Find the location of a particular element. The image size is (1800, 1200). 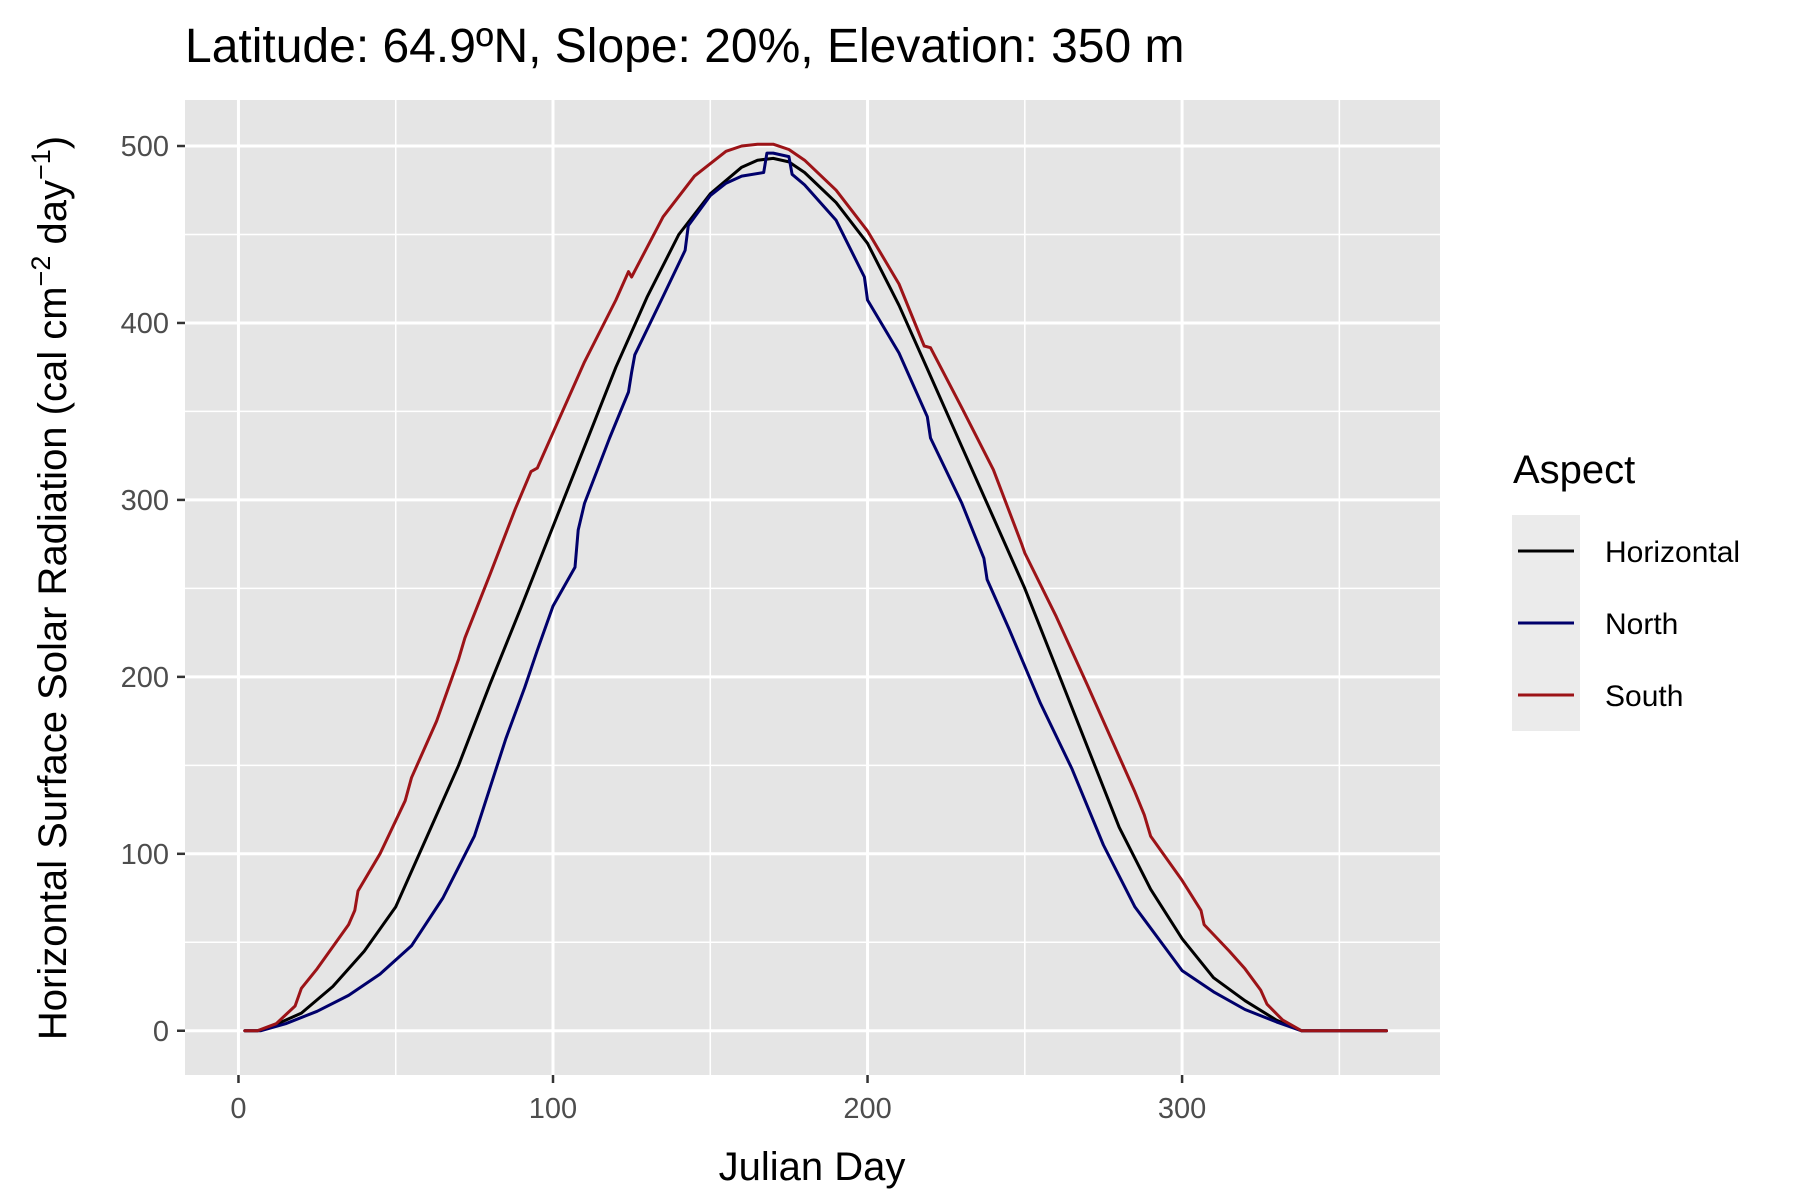

y-tick-label: 400 is located at coordinates (145, 324).